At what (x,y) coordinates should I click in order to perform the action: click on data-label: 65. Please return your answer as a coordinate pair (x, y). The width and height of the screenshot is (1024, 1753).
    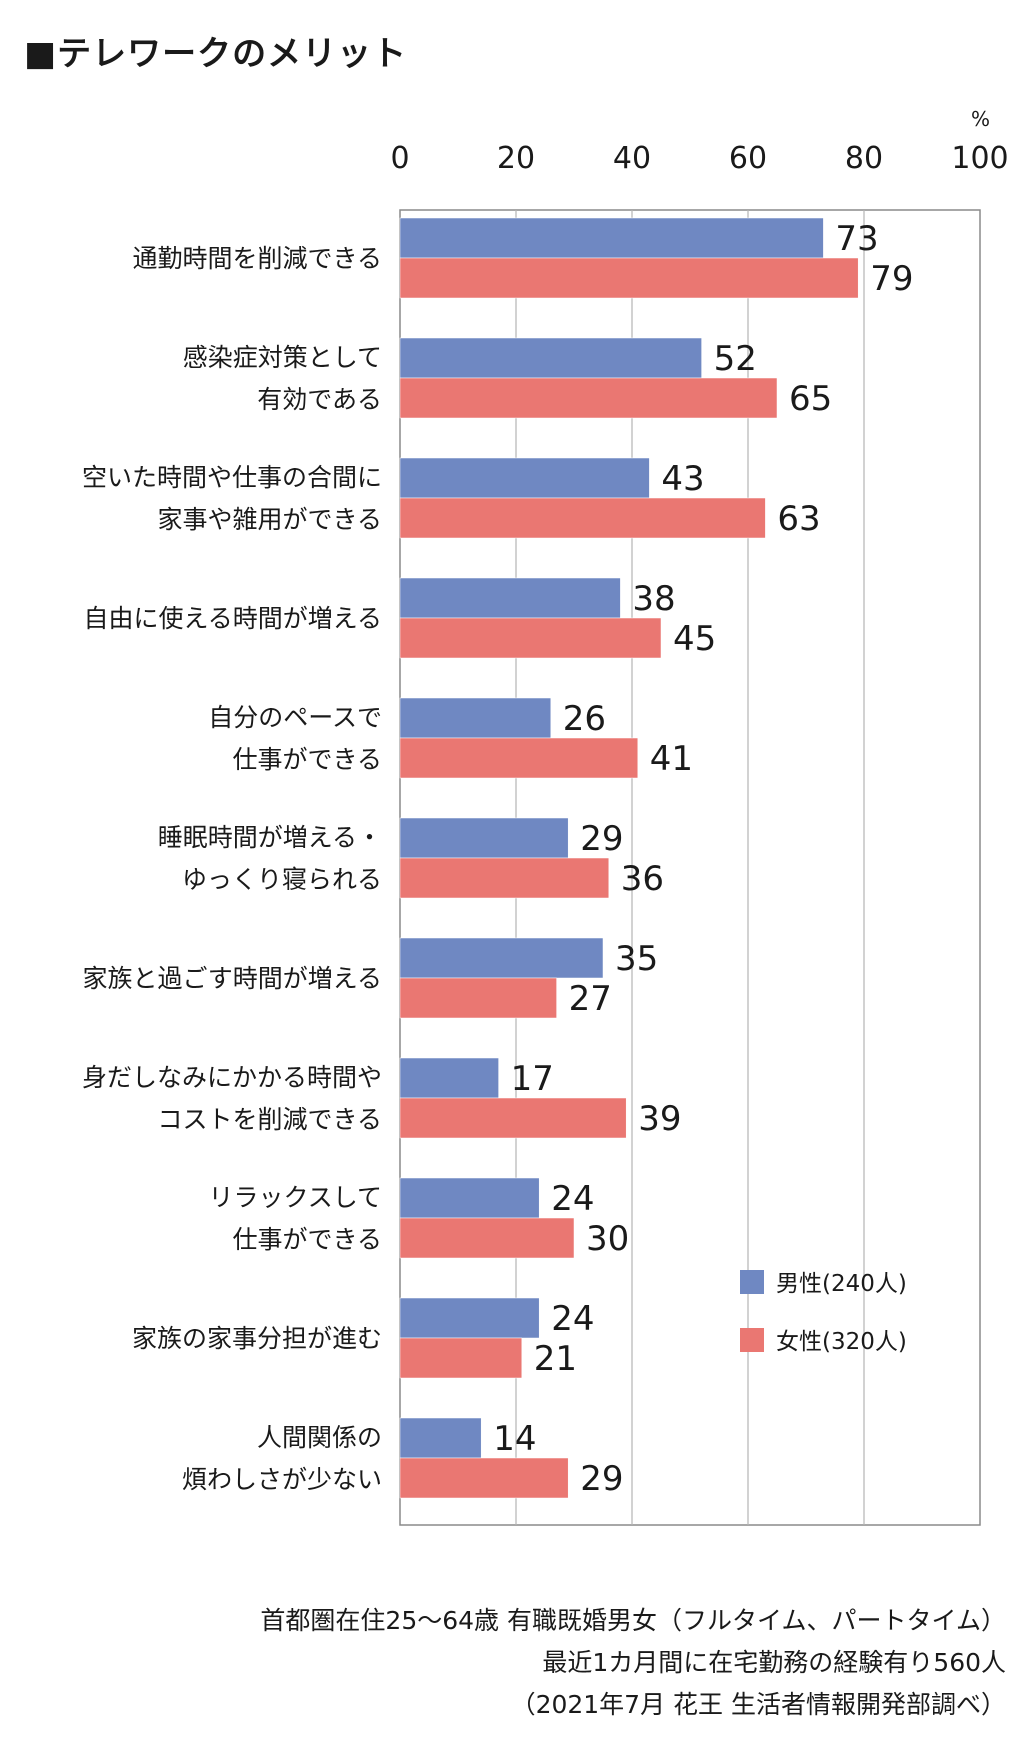
    Looking at the image, I should click on (810, 399).